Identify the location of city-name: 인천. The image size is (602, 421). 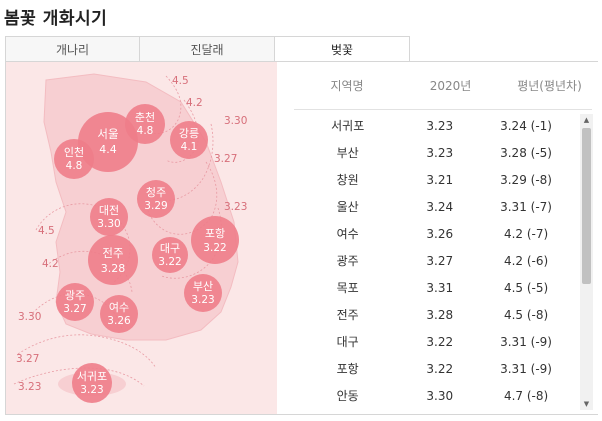
(74, 152).